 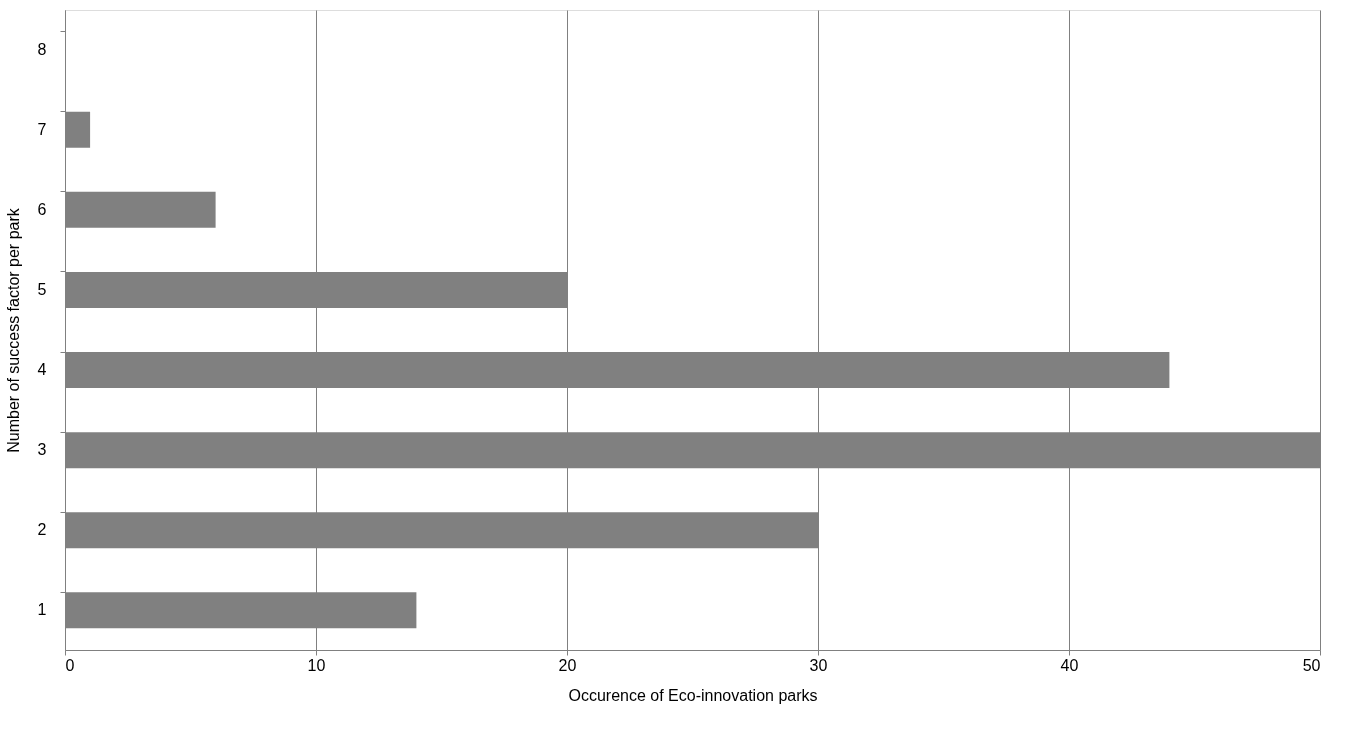 What do you see at coordinates (818, 665) in the screenshot?
I see `x-tick-label: 30` at bounding box center [818, 665].